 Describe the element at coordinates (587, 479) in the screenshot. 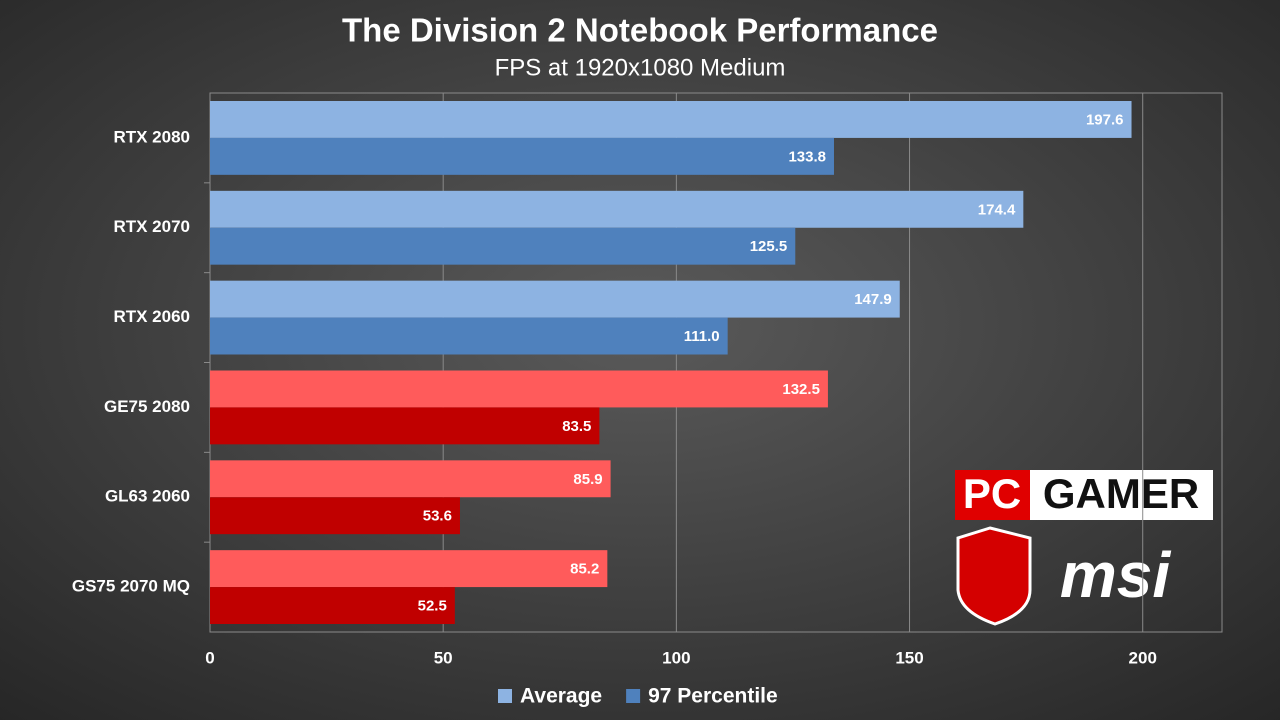

I see `data-label: 85.9` at that location.